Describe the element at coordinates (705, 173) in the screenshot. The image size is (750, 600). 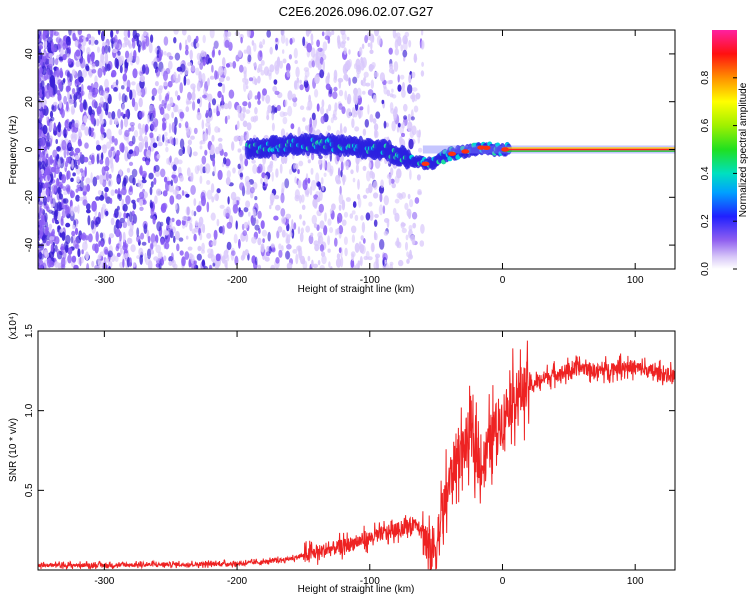
I see `colorbar-tick-label: 0.4` at that location.